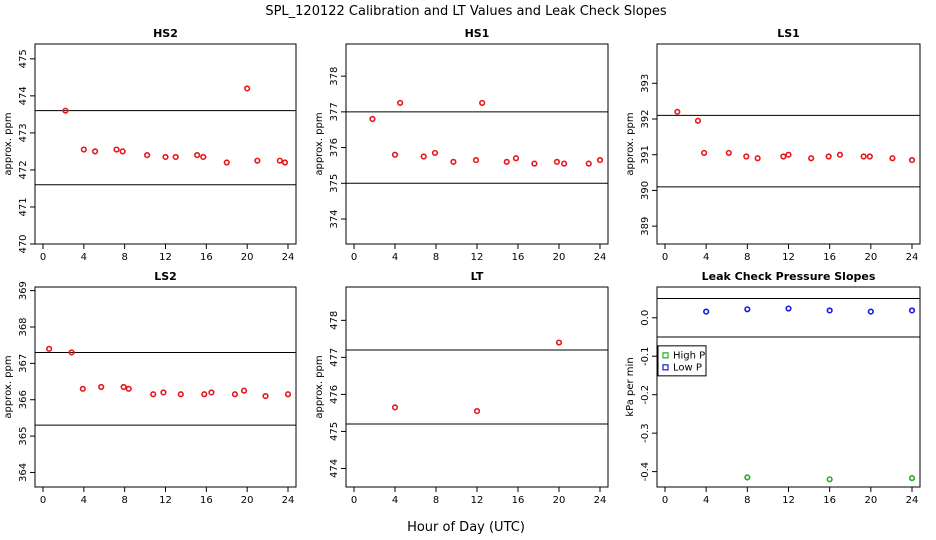 The height and width of the screenshot is (540, 936). Describe the element at coordinates (788, 257) in the screenshot. I see `x-tick-label-ls1-3: 12` at that location.